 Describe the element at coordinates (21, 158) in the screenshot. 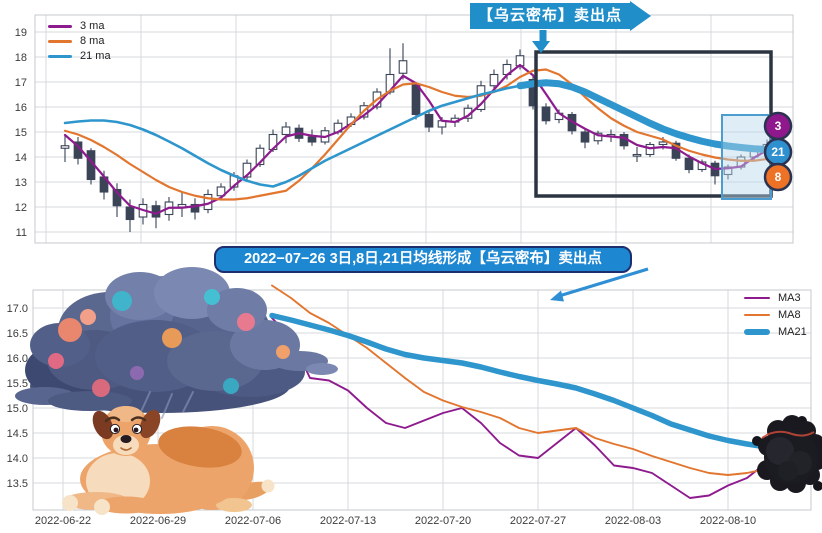

I see `top-y-tick-label: 14` at that location.